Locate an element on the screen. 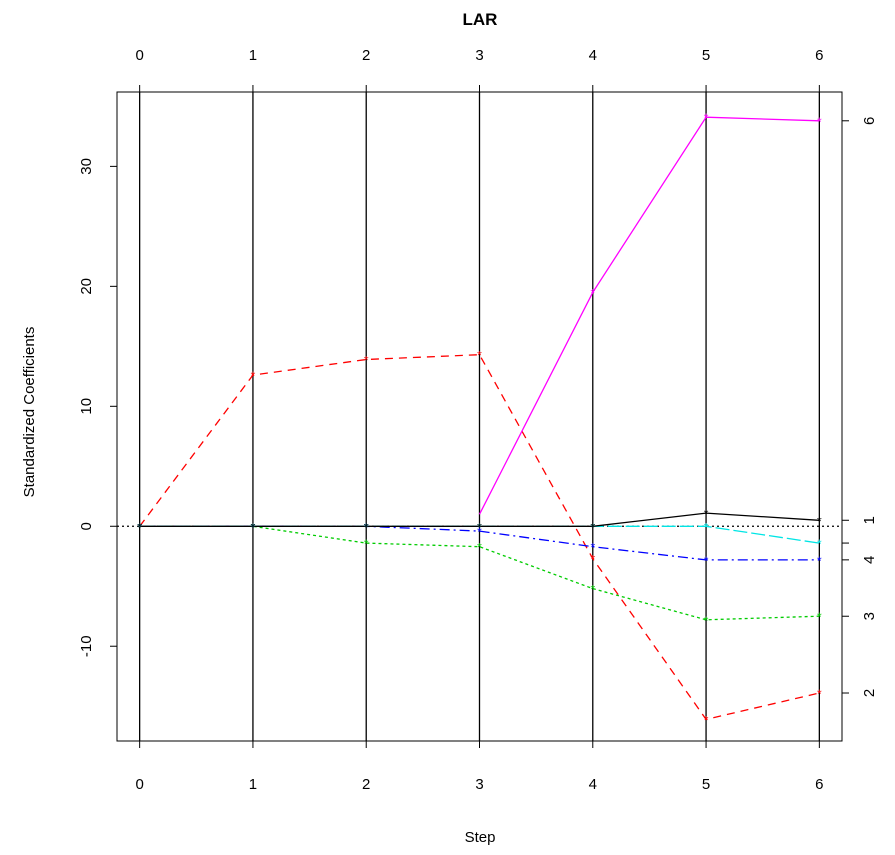  y-tick-label: -10 is located at coordinates (86, 646).